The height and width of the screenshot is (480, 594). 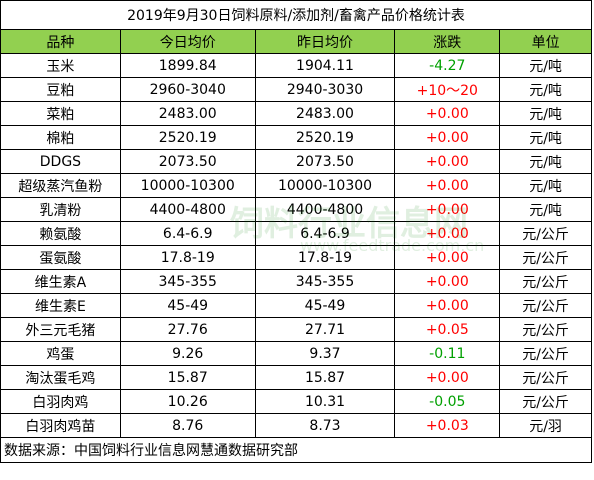 I want to click on cell: 外三元毛猪, so click(x=60, y=329).